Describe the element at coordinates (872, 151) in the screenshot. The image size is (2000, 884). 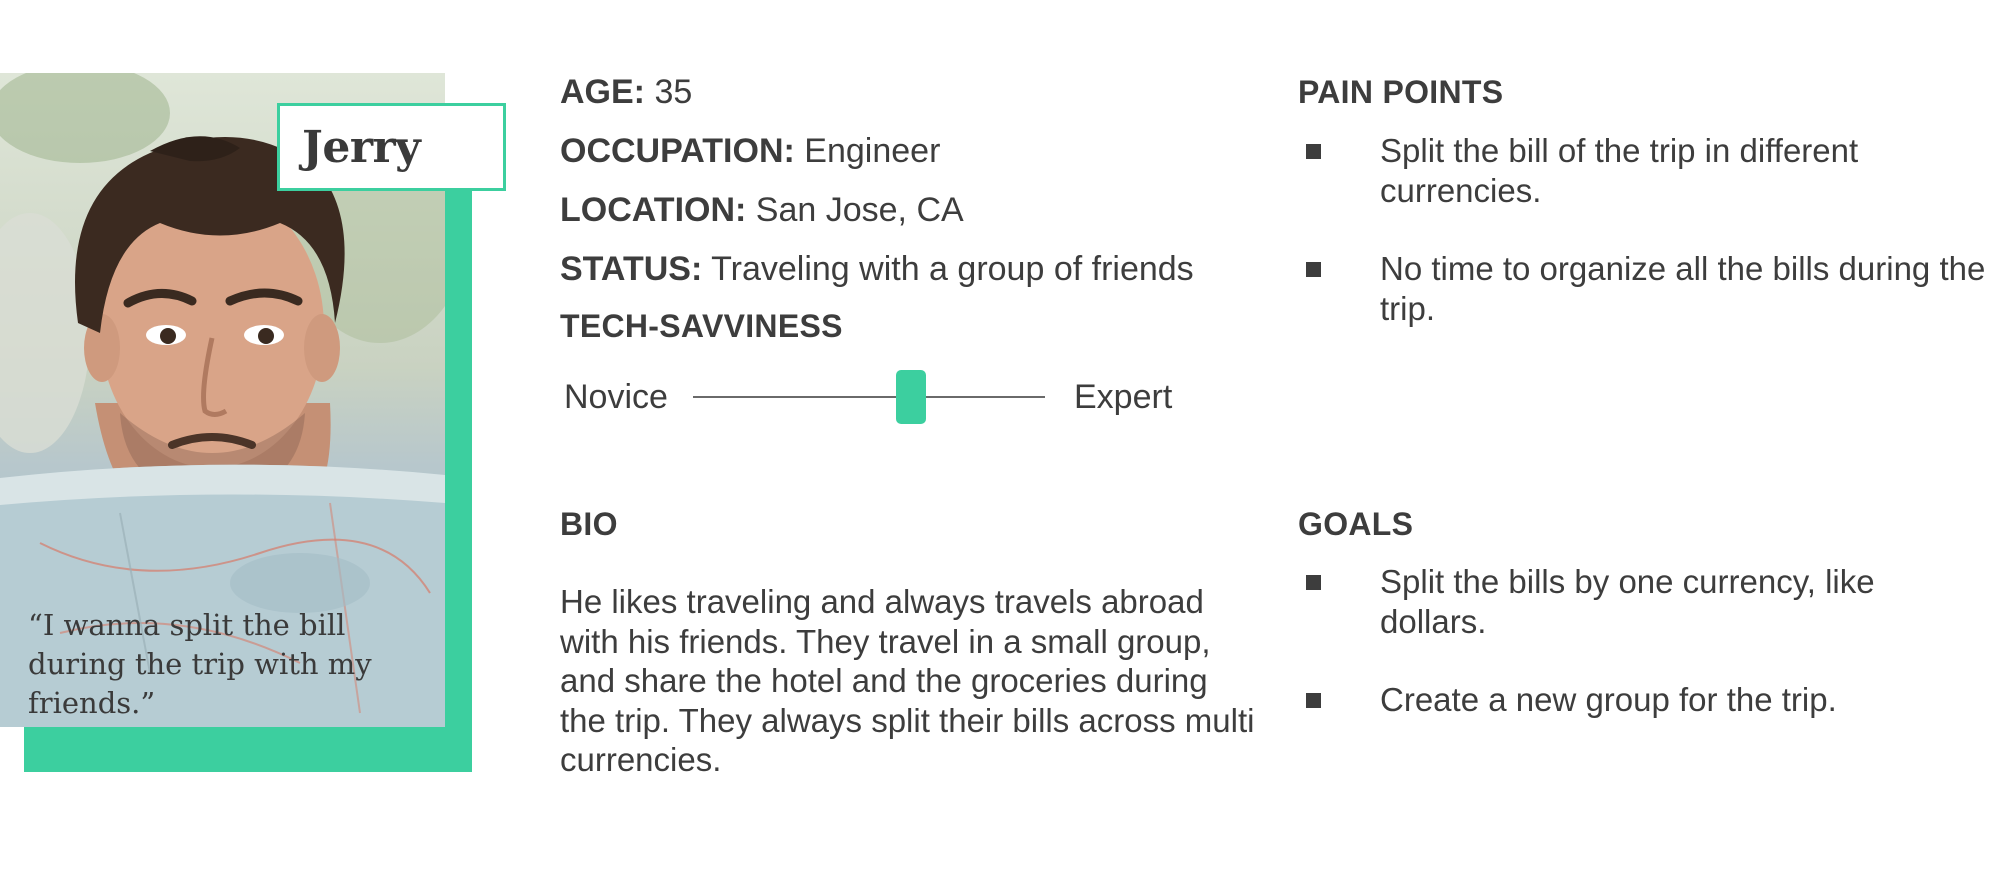
I see `occupation-value: Engineer` at that location.